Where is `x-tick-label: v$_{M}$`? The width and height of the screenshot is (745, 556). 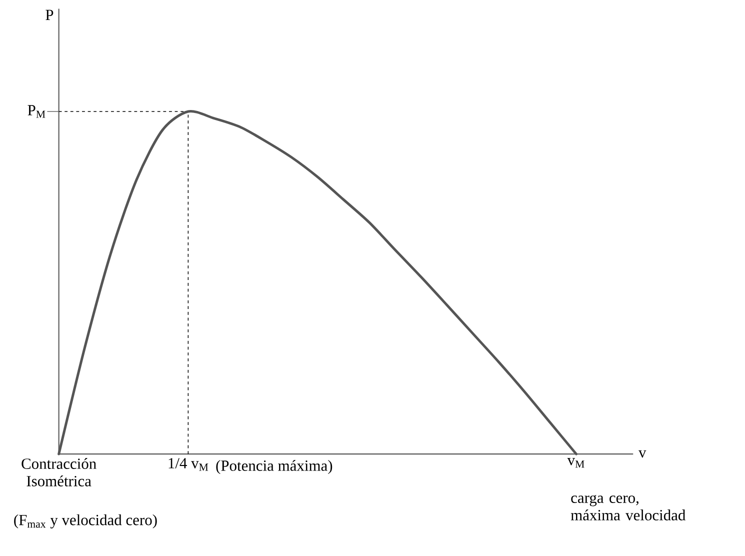 x-tick-label: v$_{M}$ is located at coordinates (575, 463).